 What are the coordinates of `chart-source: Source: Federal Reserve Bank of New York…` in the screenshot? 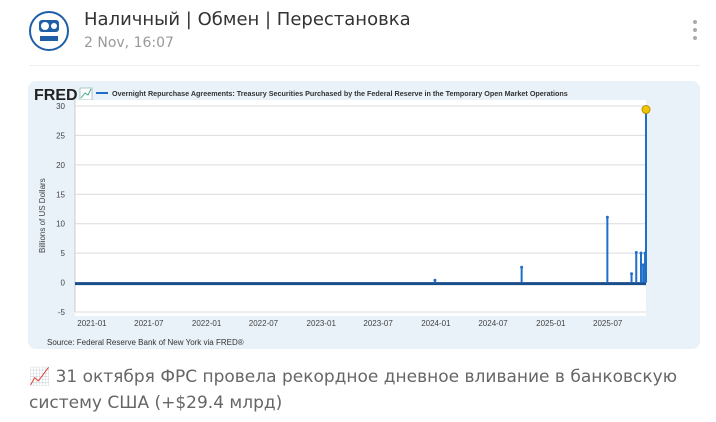 It's located at (145, 342).